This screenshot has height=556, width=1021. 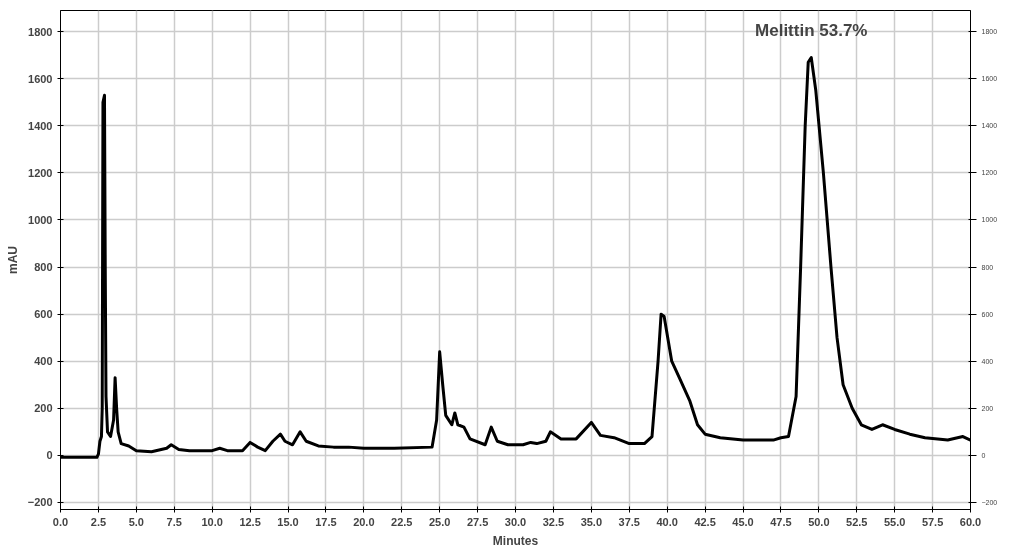 What do you see at coordinates (477, 521) in the screenshot?
I see `x-tick-label: 27.5` at bounding box center [477, 521].